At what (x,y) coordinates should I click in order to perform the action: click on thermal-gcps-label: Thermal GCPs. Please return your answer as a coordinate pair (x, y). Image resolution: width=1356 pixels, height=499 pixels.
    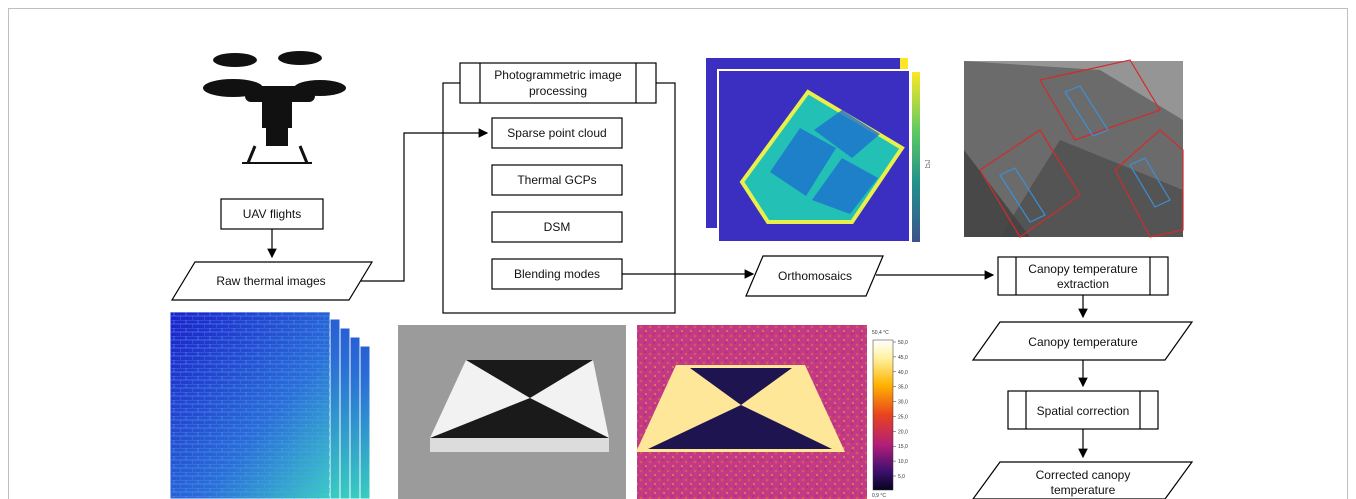
    Looking at the image, I should click on (556, 180).